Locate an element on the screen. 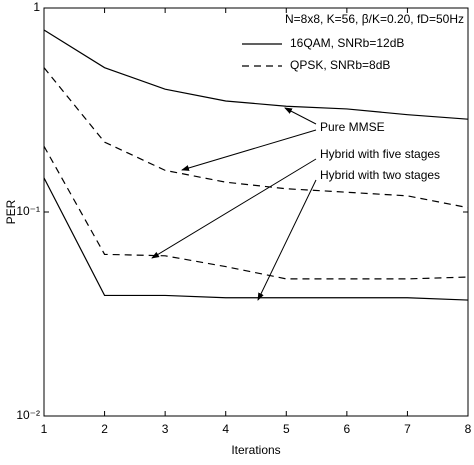  y-axis-label: PER is located at coordinates (11, 211).